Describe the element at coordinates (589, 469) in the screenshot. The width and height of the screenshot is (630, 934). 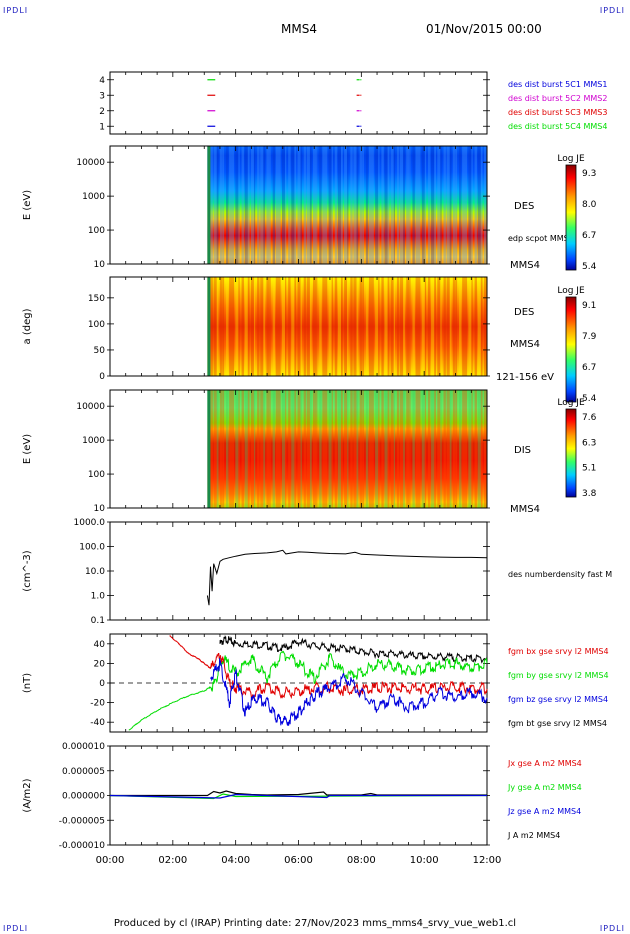
I see `colorbar-tick-label: 5.1` at that location.